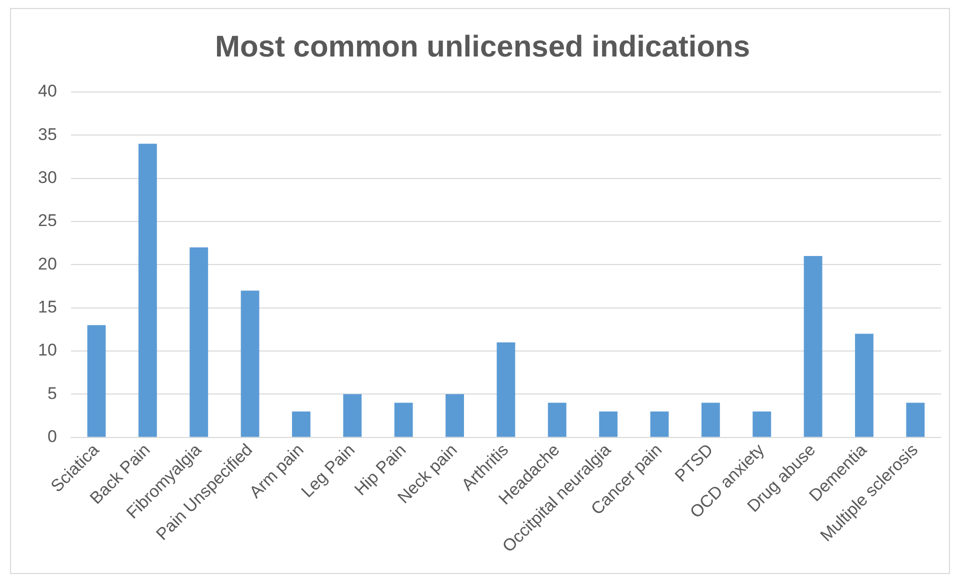  I want to click on y-tick-label: 10, so click(47, 350).